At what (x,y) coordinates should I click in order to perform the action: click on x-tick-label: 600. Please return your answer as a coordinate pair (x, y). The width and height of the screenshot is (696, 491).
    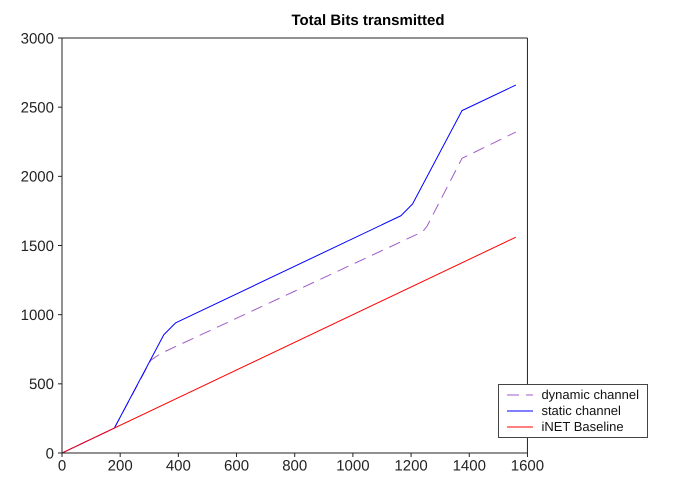
    Looking at the image, I should click on (237, 466).